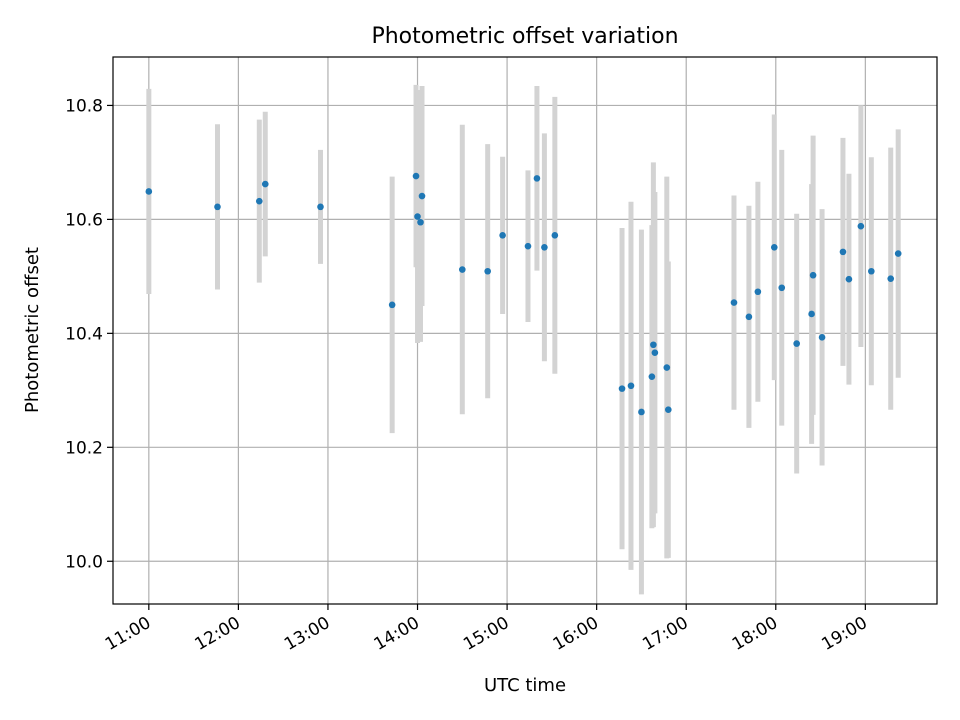 The width and height of the screenshot is (960, 720). I want to click on y-tick-label: 10.2, so click(84, 448).